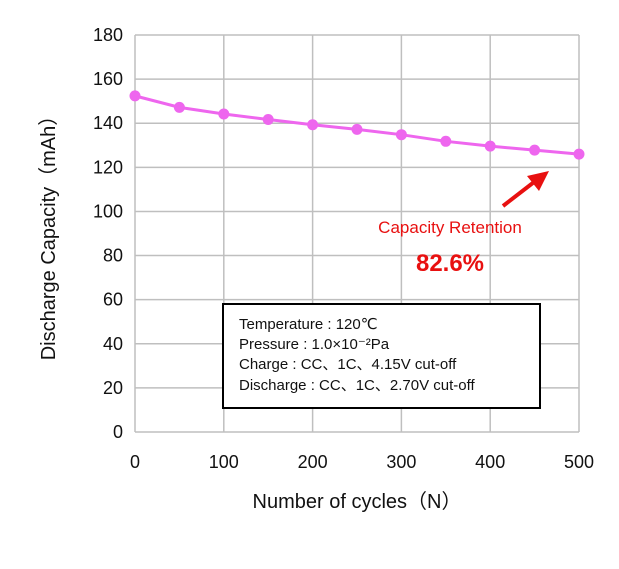 The image size is (619, 569). I want to click on x-tick-label: 300, so click(401, 462).